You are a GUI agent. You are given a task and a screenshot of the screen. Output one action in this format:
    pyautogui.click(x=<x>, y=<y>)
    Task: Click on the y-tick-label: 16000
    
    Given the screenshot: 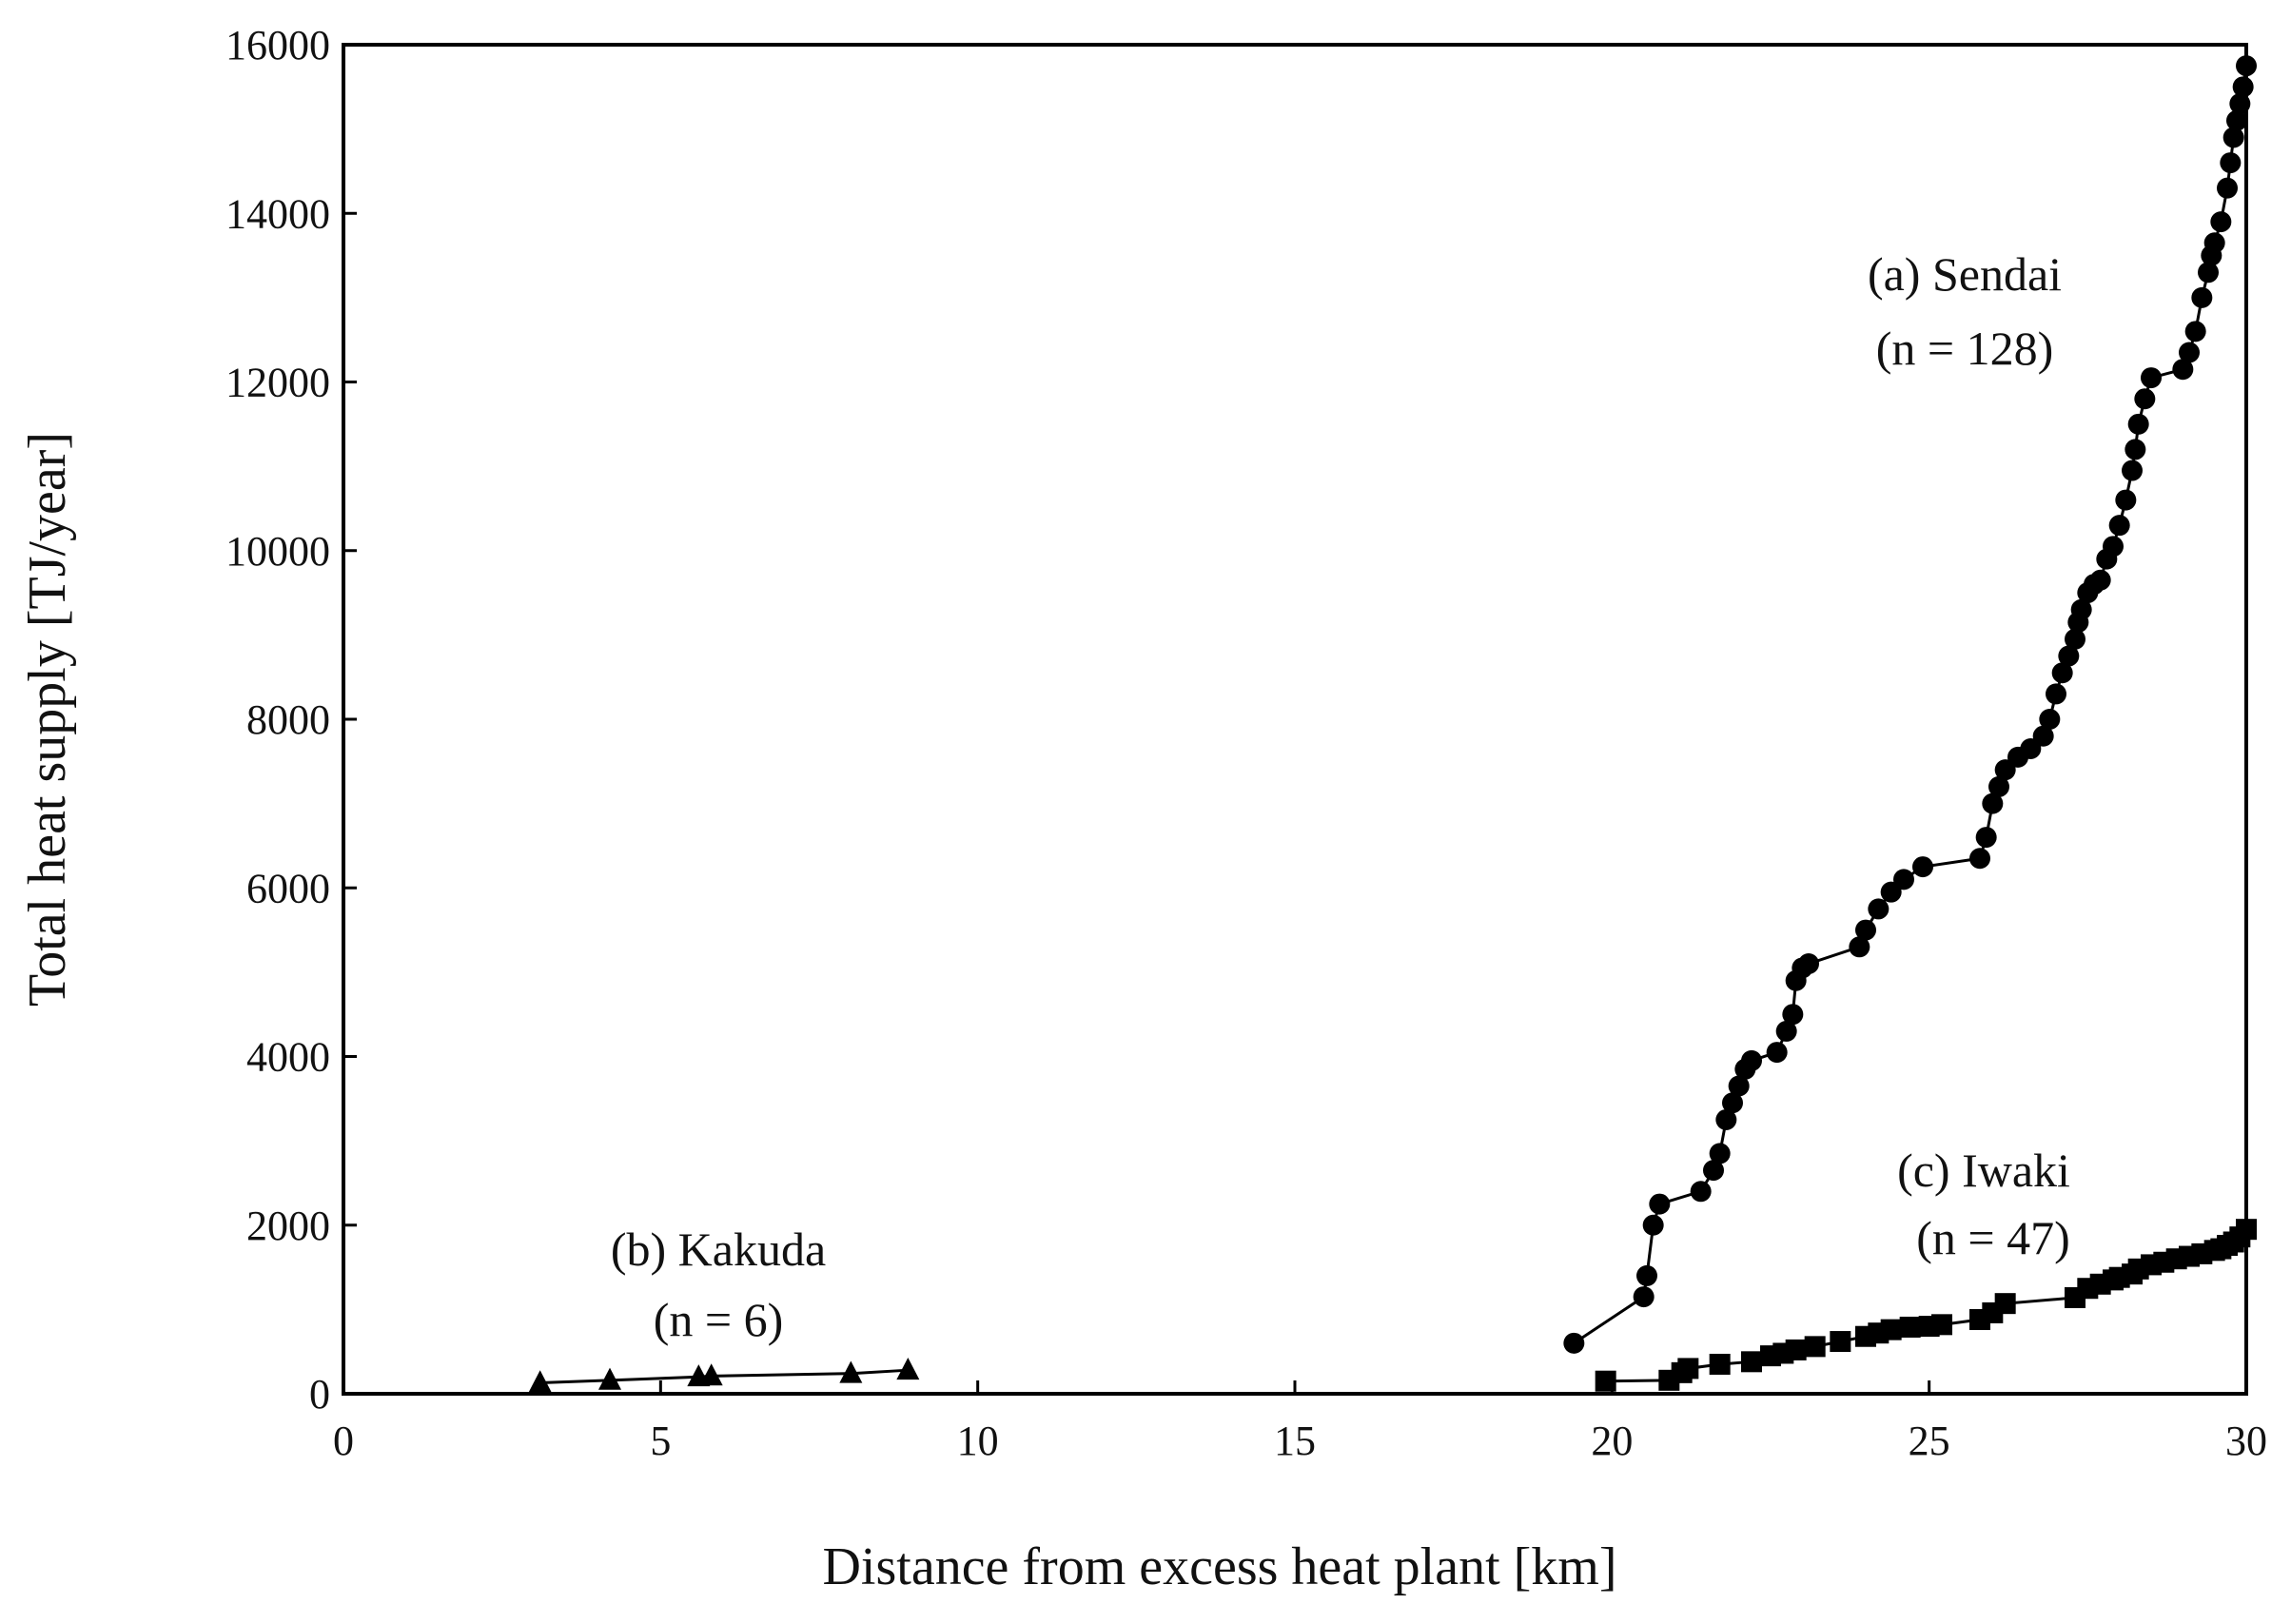 What is the action you would take?
    pyautogui.click(x=277, y=45)
    